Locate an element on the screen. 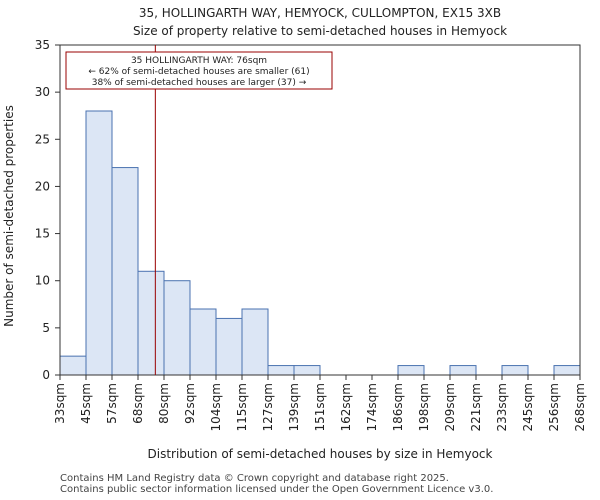  x-tick-label: 209sqm is located at coordinates (450, 407).